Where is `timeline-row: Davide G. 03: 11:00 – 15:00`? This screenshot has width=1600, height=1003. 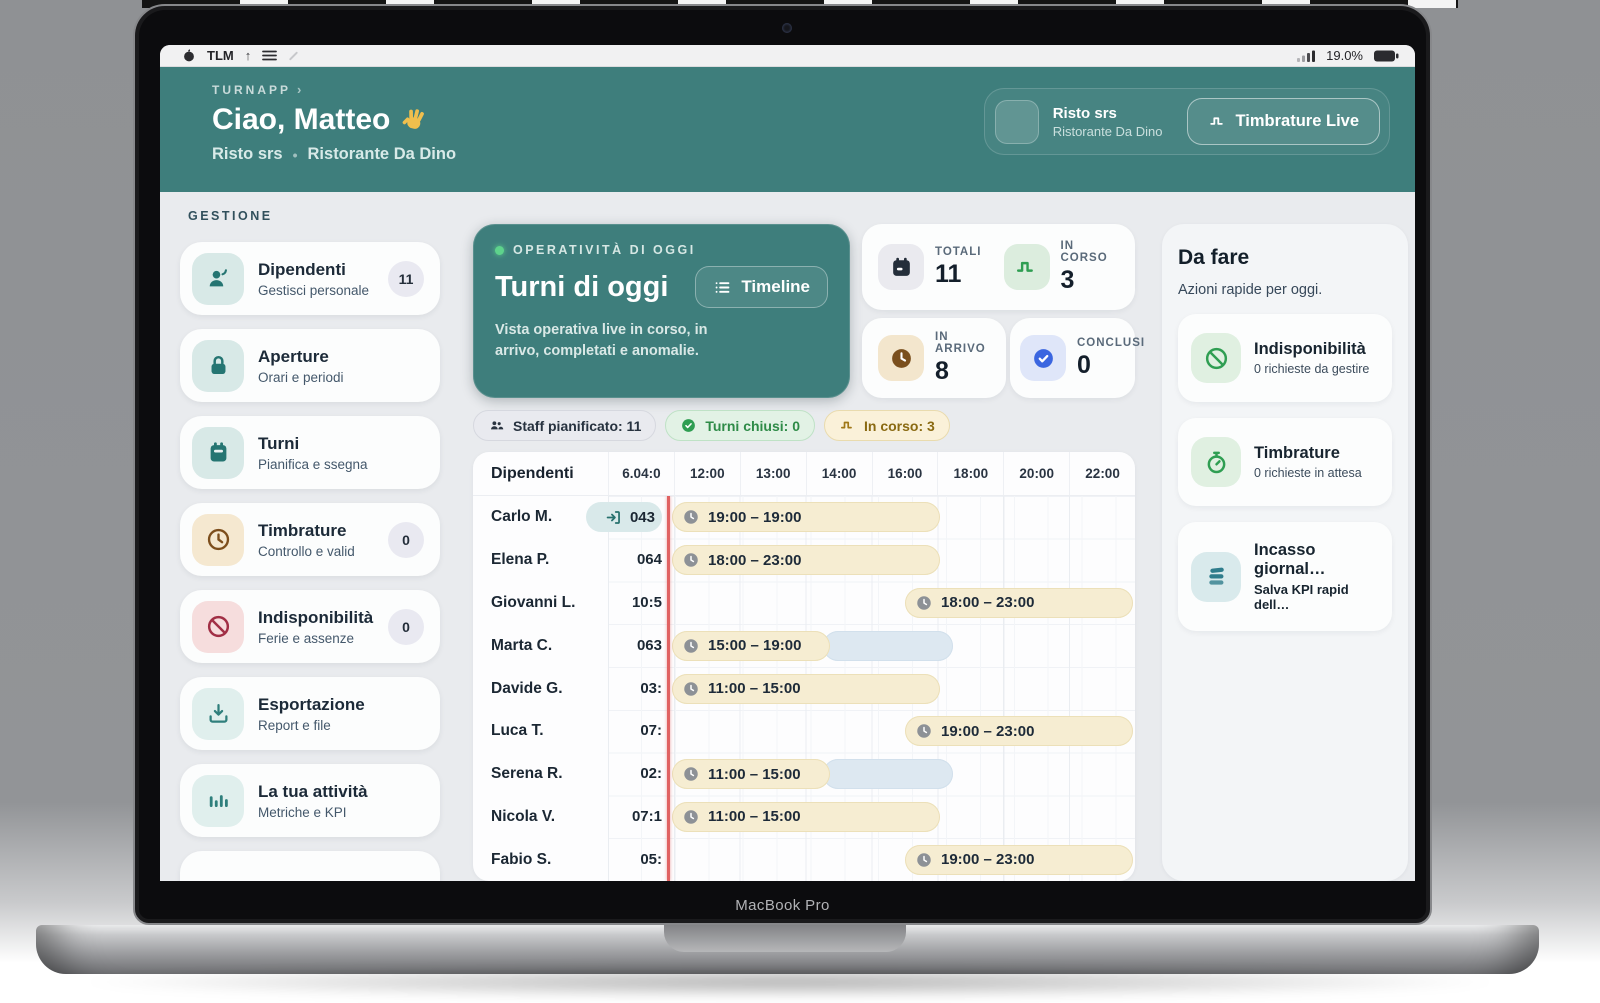
timeline-row: Davide G. 03: 11:00 – 15:00 is located at coordinates (804, 688).